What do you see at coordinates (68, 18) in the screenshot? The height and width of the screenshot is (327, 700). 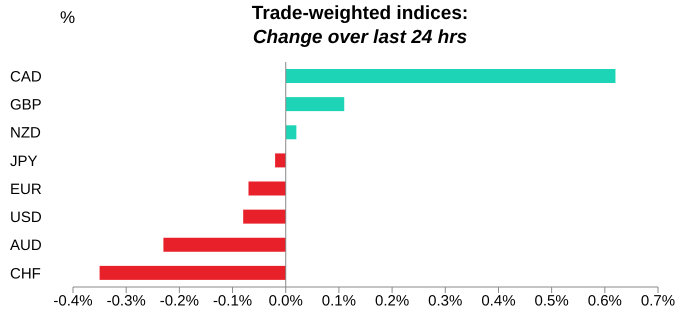 I see `y-axis-title: %` at bounding box center [68, 18].